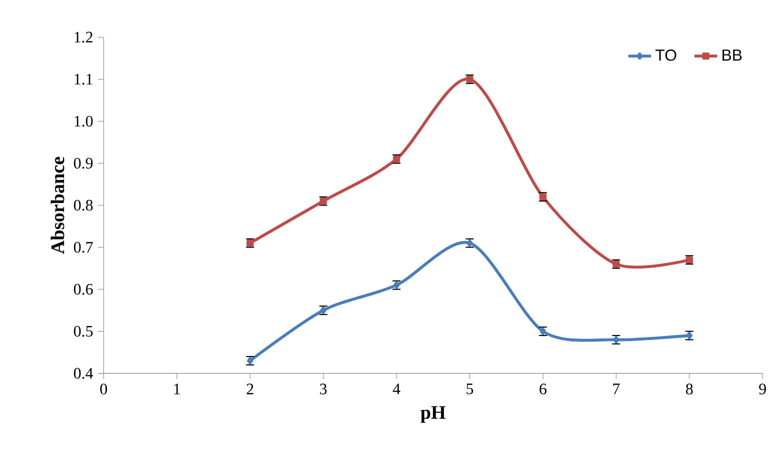 The height and width of the screenshot is (460, 771). What do you see at coordinates (732, 55) in the screenshot?
I see `legend-label: BB` at bounding box center [732, 55].